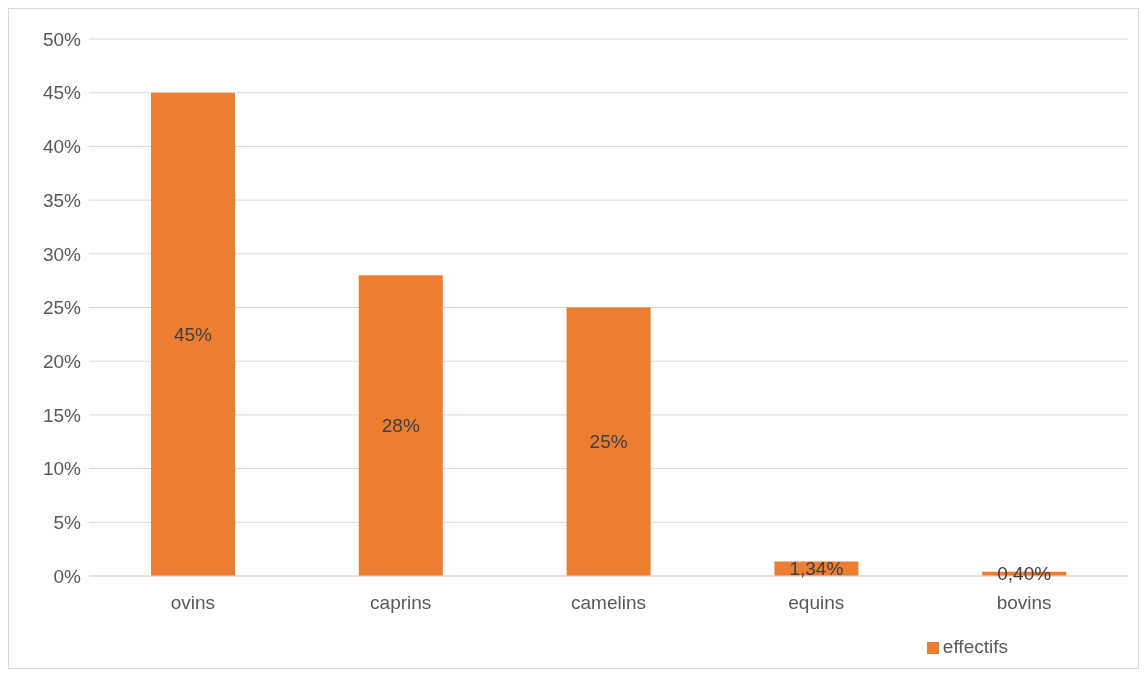  I want to click on x-tick-label: equins, so click(816, 603).